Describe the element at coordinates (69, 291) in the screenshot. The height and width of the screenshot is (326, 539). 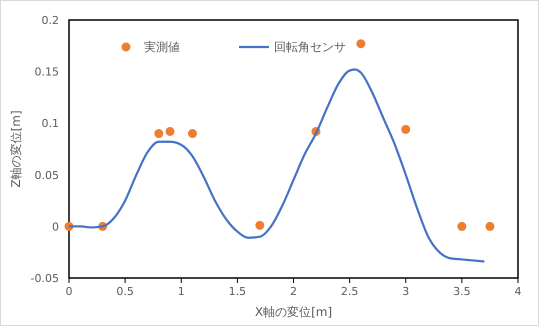
I see `x-tick-label: 0` at that location.